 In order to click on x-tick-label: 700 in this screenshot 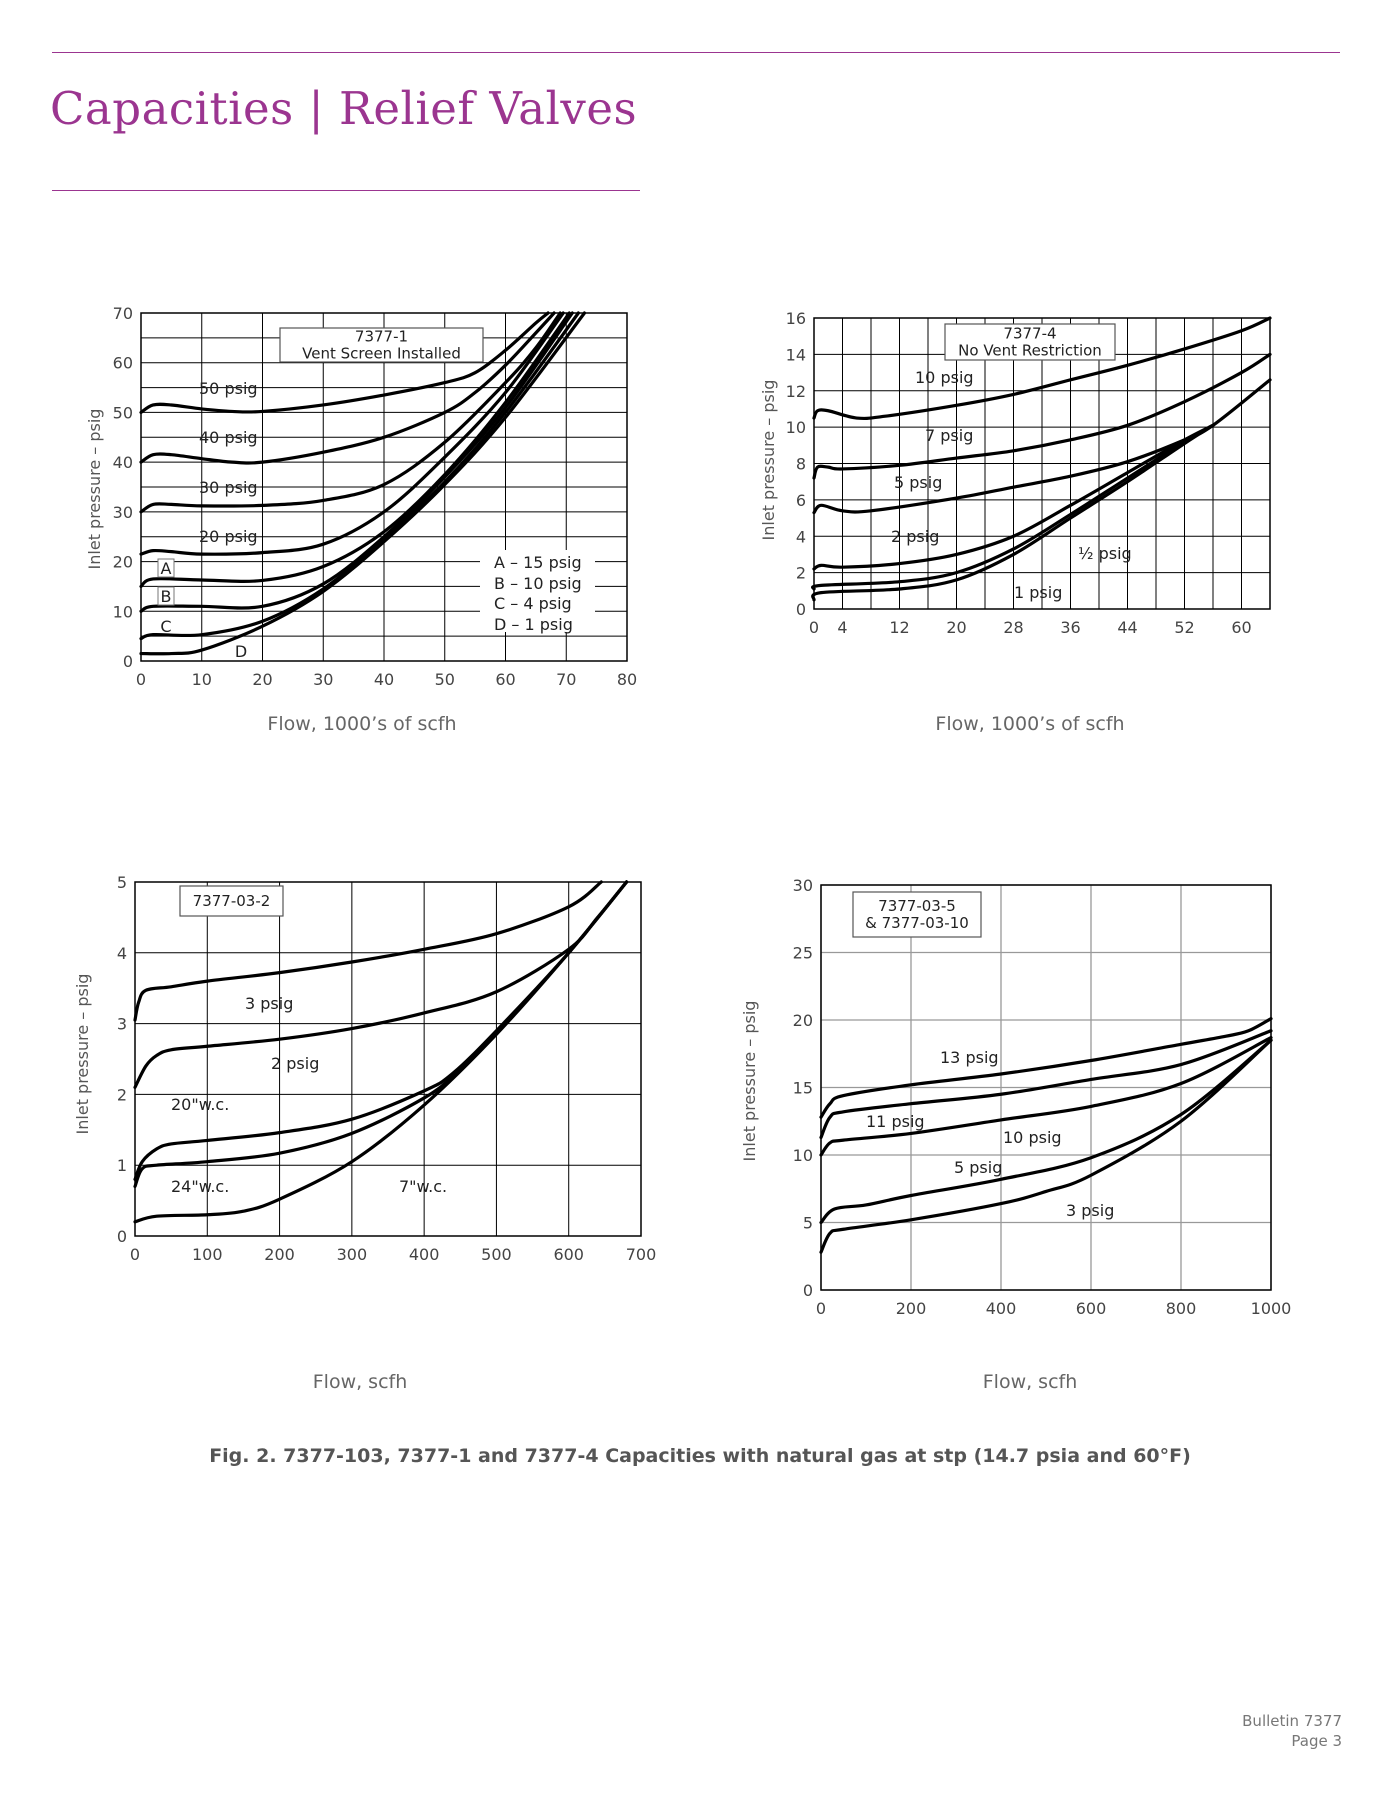, I will do `click(641, 1254)`.